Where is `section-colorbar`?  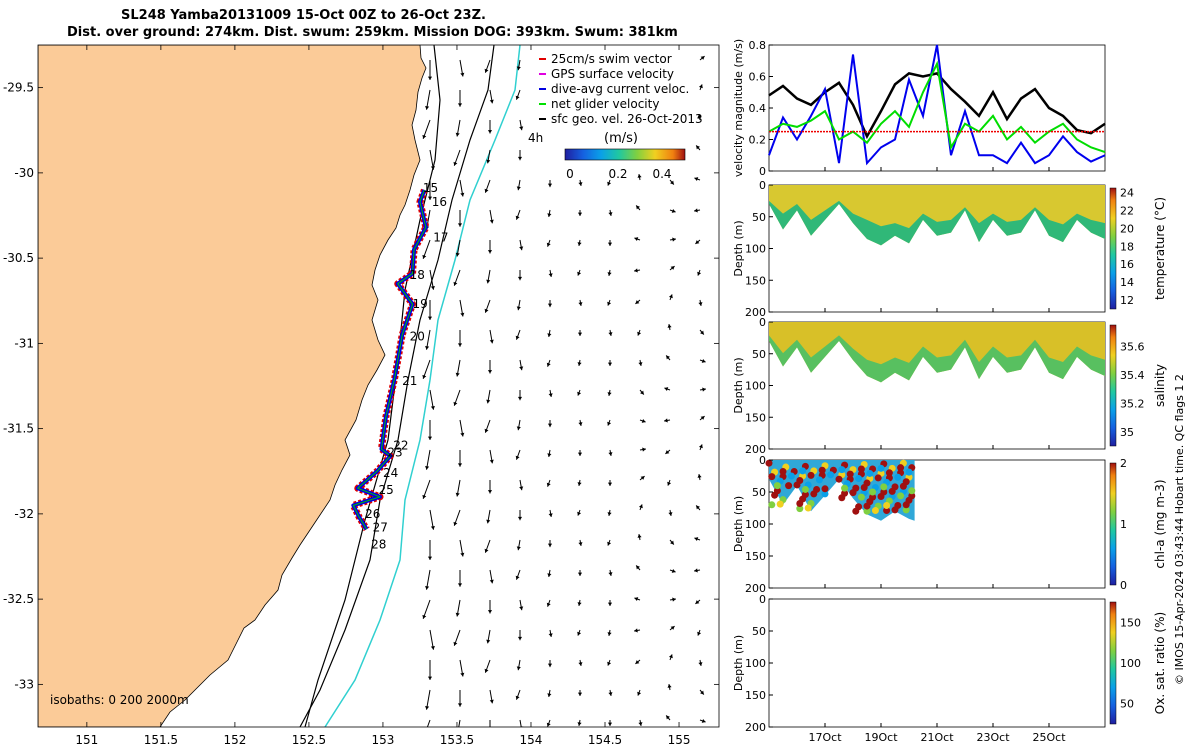 section-colorbar is located at coordinates (1113, 385).